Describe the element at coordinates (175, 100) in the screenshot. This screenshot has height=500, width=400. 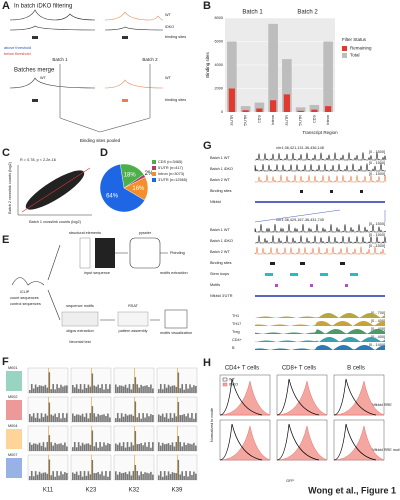
I see `label: binding sites` at that location.